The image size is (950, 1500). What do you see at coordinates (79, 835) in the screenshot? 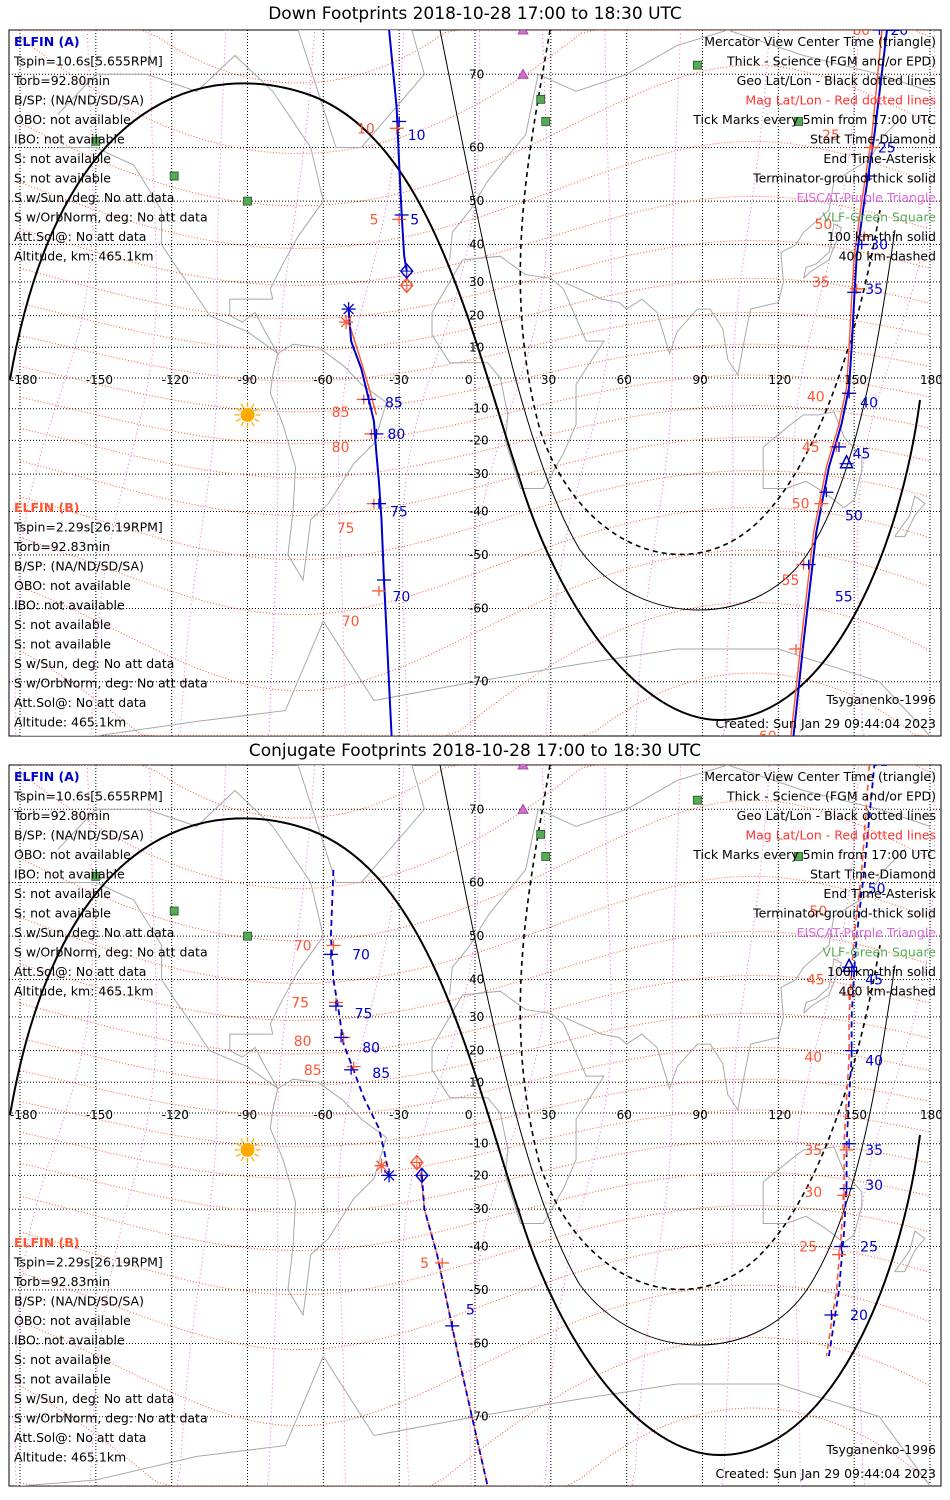
I see `elfin-a-info: B/SP: (NA/ND/SD/SA)` at bounding box center [79, 835].